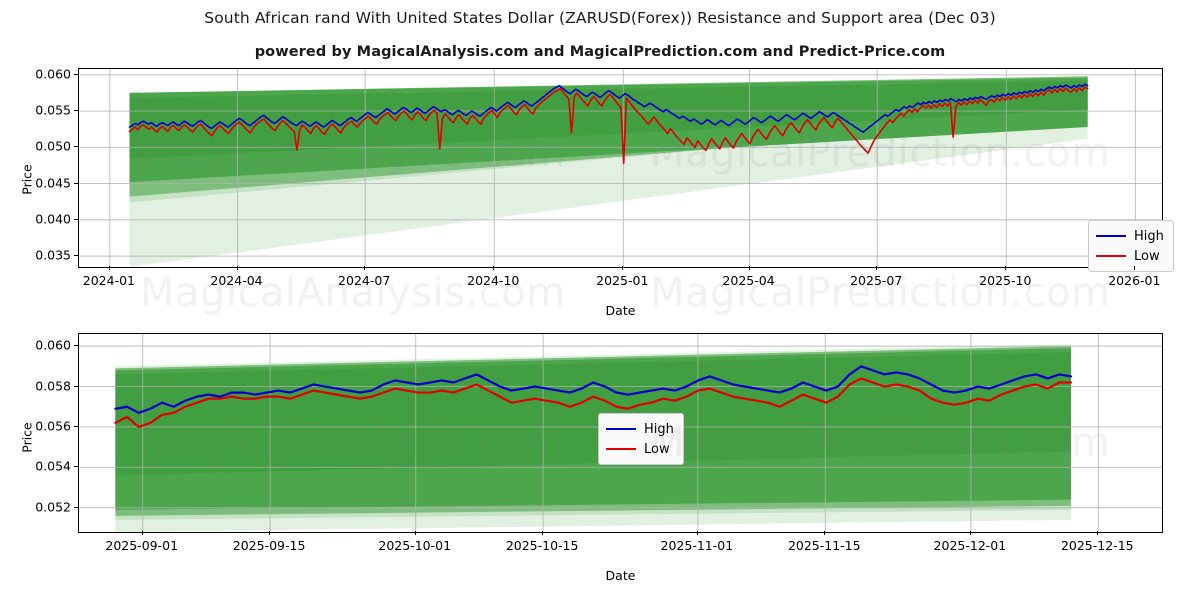 This screenshot has height=600, width=1200. I want to click on legend-detail-swatch-high-icon, so click(621, 429).